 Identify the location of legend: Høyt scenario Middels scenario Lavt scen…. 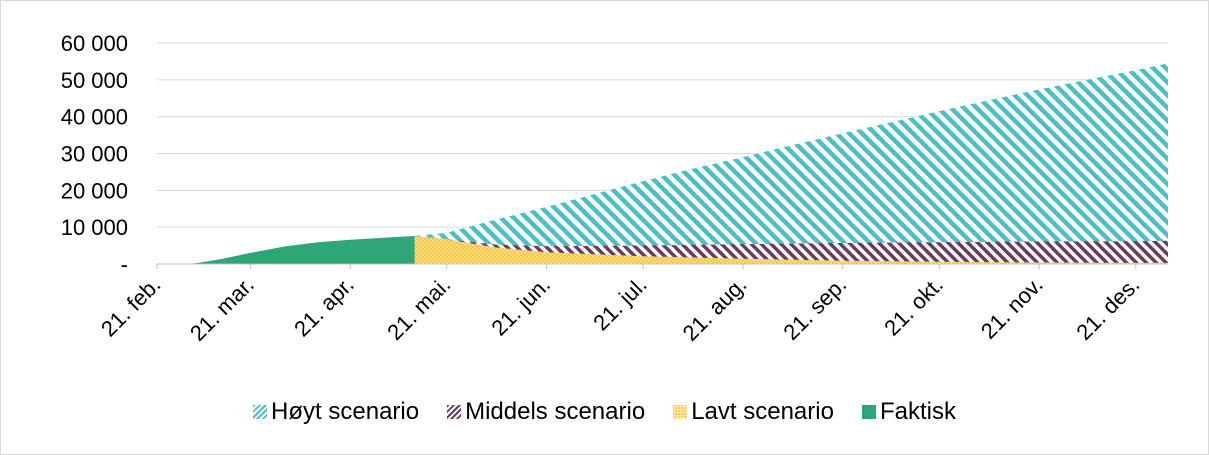
(604, 412).